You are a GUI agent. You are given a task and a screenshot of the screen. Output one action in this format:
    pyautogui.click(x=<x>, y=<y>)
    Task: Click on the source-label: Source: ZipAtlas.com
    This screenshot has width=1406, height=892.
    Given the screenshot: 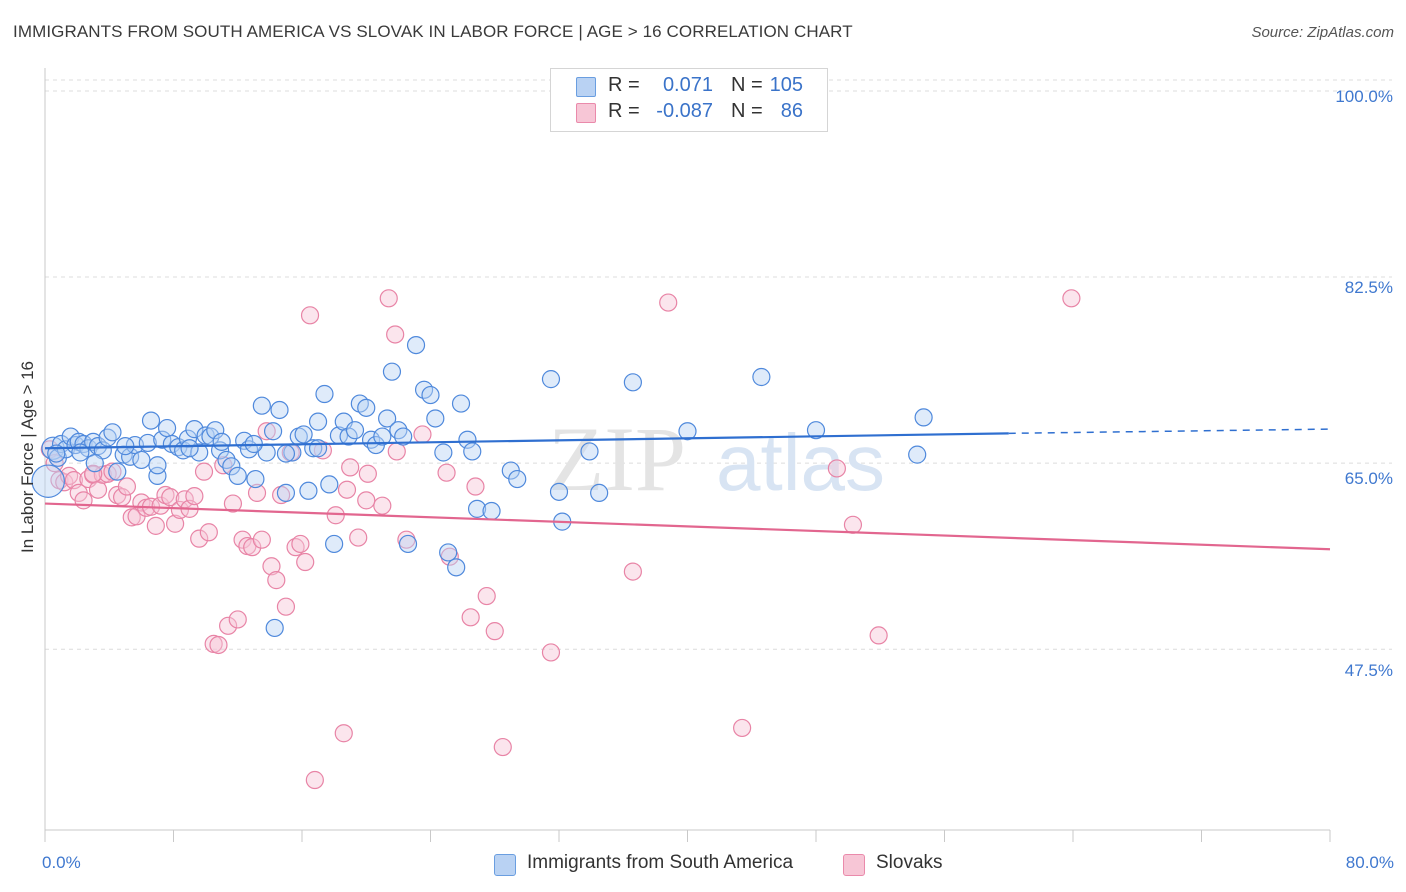 What is the action you would take?
    pyautogui.click(x=1322, y=32)
    